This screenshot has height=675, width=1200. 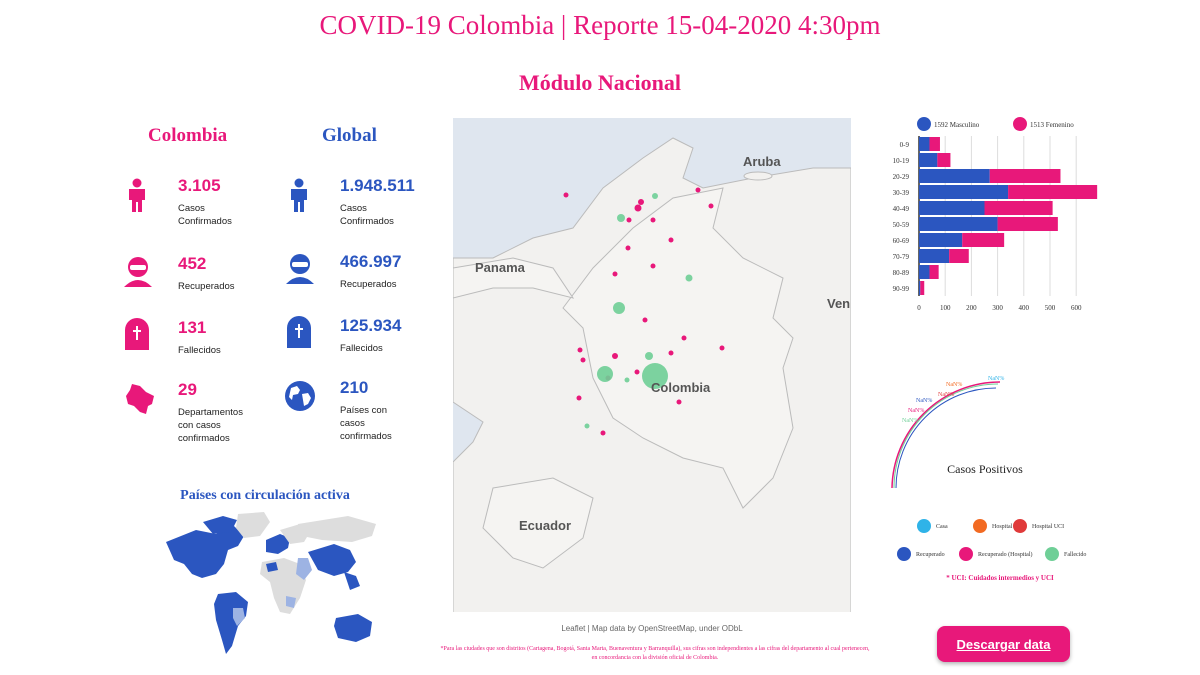 What do you see at coordinates (192, 327) in the screenshot?
I see `colombia-deaths-value: 131` at bounding box center [192, 327].